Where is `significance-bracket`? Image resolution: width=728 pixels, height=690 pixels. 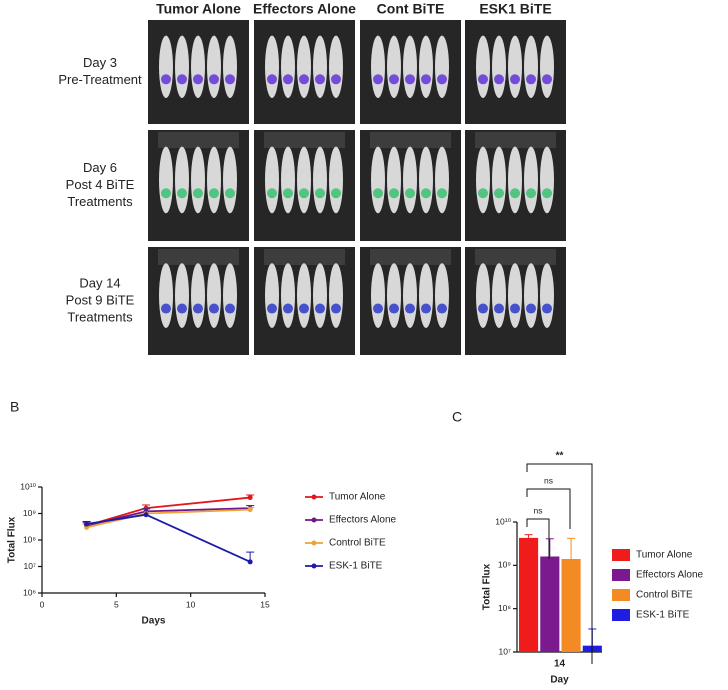 significance-bracket is located at coordinates (548, 508).